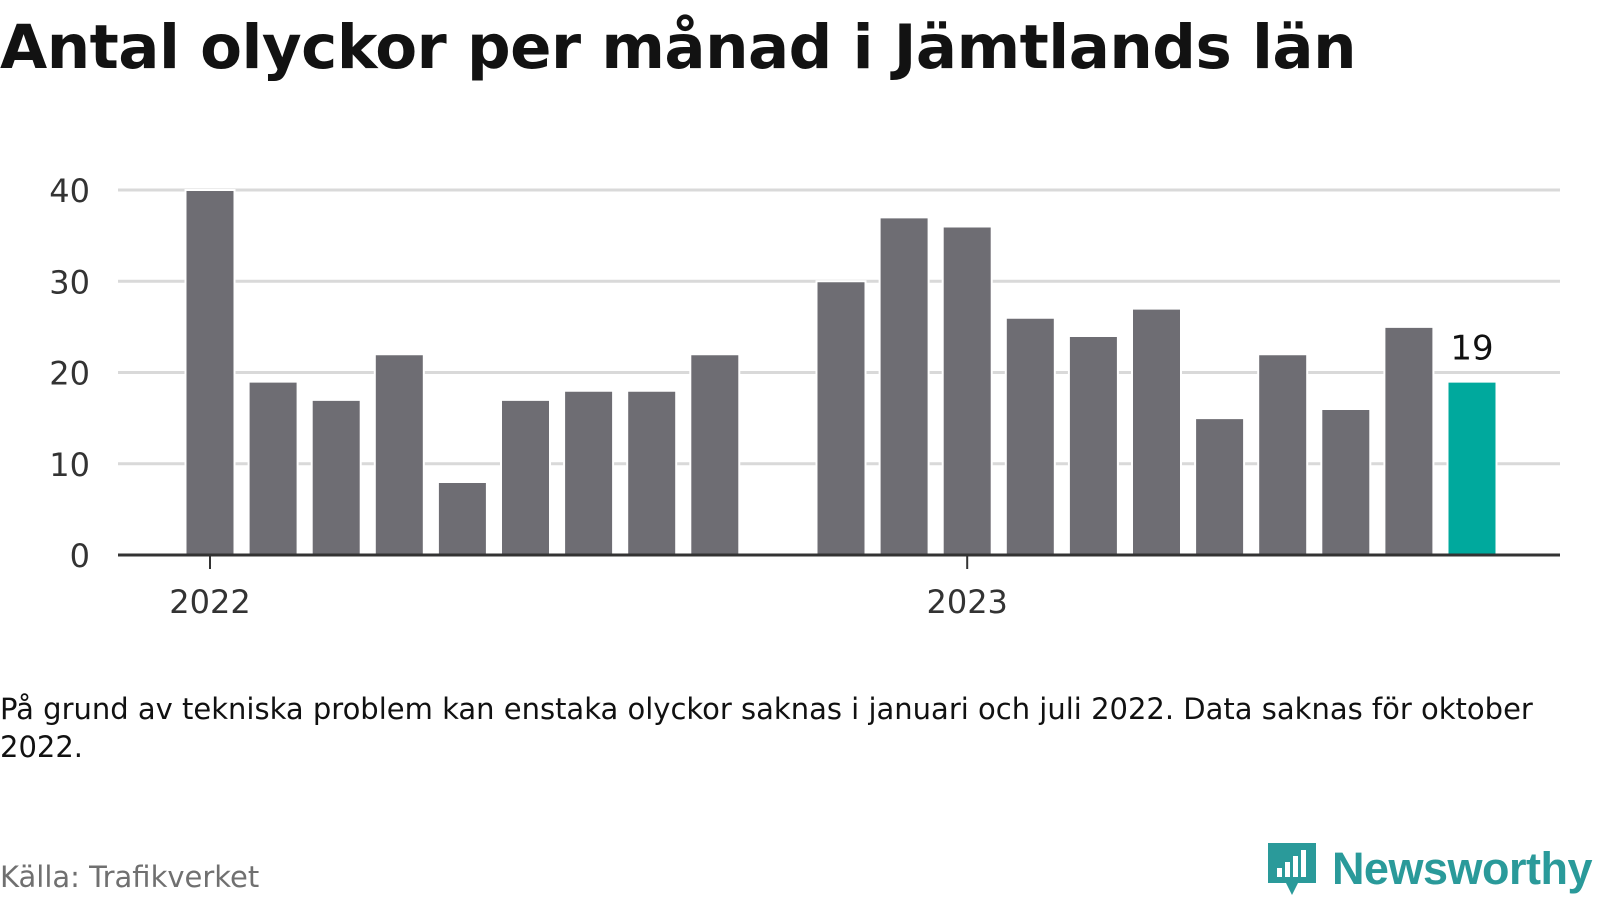  I want to click on y-tick-label: 40, so click(69, 191).